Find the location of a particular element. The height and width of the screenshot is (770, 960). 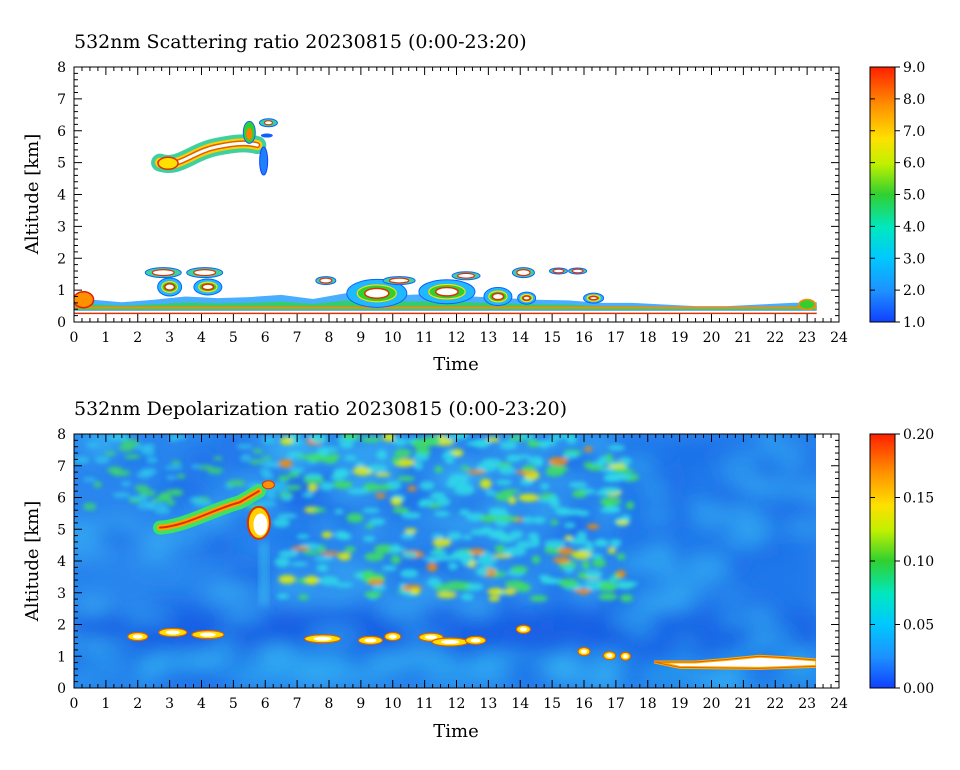

chart-2-ylabel: Altitude [km] is located at coordinates (32, 562).